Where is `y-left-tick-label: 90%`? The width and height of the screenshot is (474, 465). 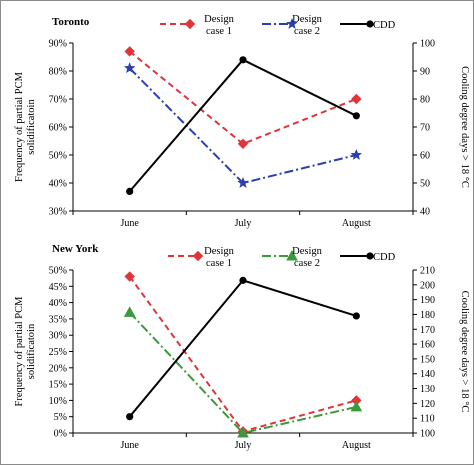
y-left-tick-label: 90% is located at coordinates (58, 44).